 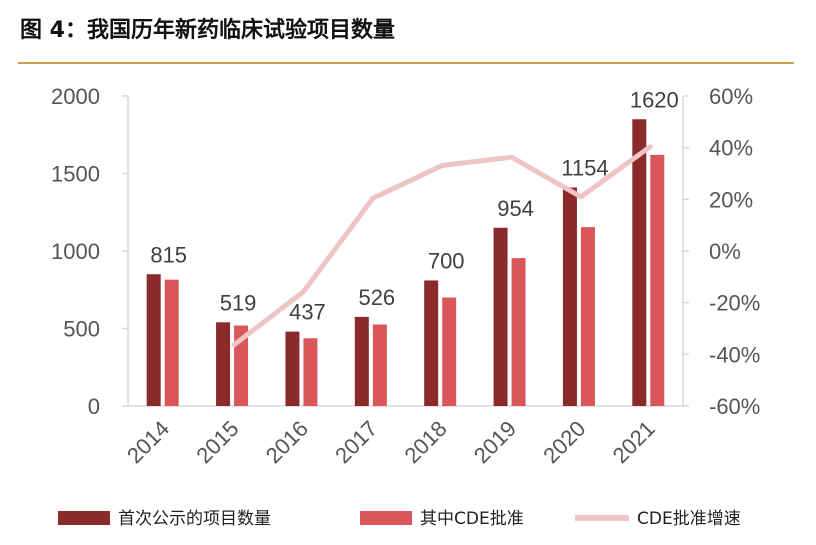 What do you see at coordinates (287, 442) in the screenshot?
I see `x-tick-label: 2016` at bounding box center [287, 442].